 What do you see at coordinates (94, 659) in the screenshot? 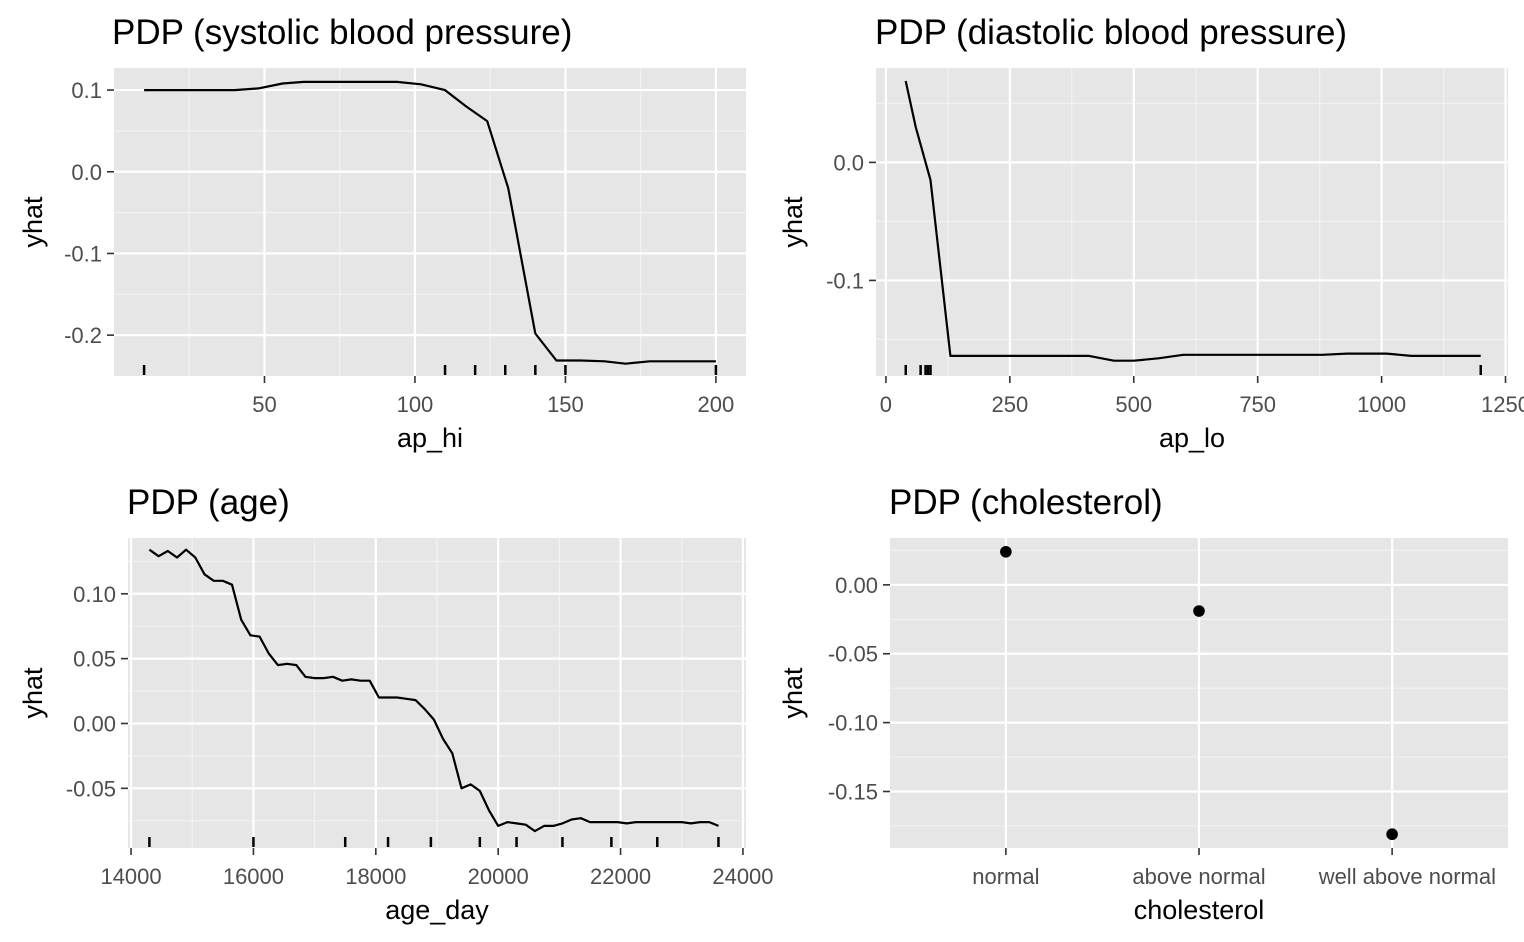
I see `y-tick-label: 0.05` at bounding box center [94, 659].